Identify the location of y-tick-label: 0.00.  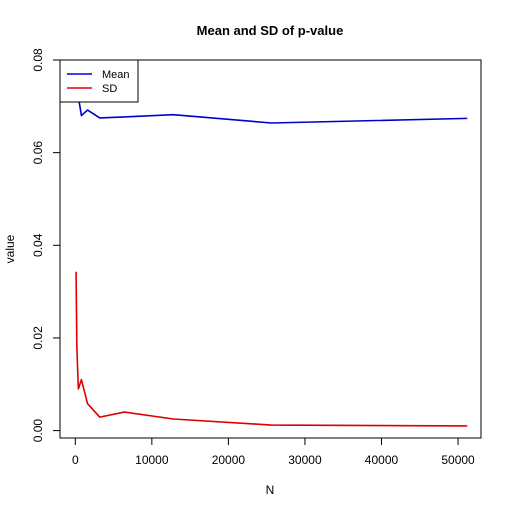
(38, 431).